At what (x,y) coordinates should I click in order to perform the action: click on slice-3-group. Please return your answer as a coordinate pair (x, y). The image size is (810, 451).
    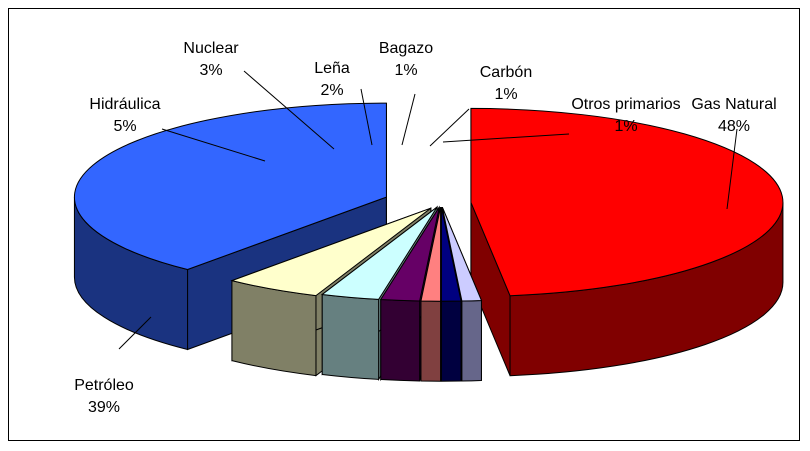
    Looking at the image, I should click on (431, 294).